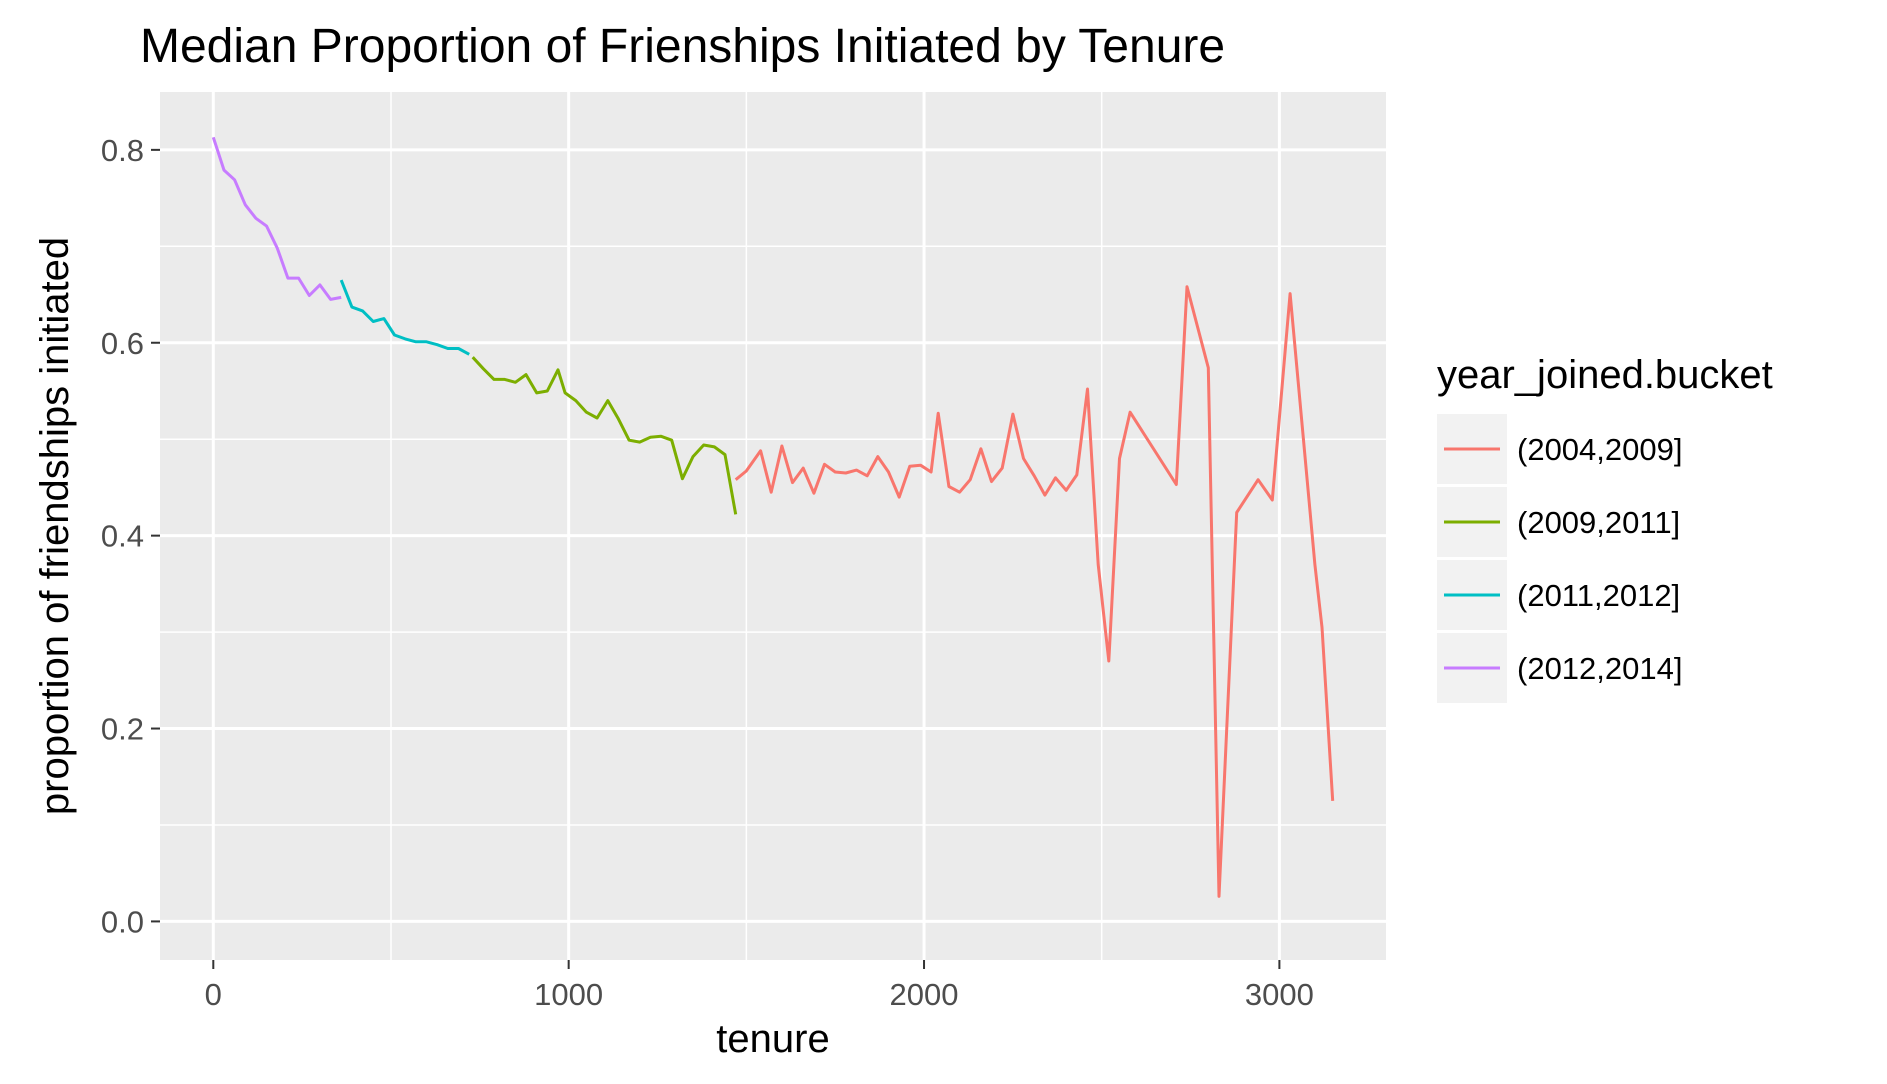 The width and height of the screenshot is (1887, 1084). What do you see at coordinates (1599, 449) in the screenshot?
I see `legend-label: (2004,2009]` at bounding box center [1599, 449].